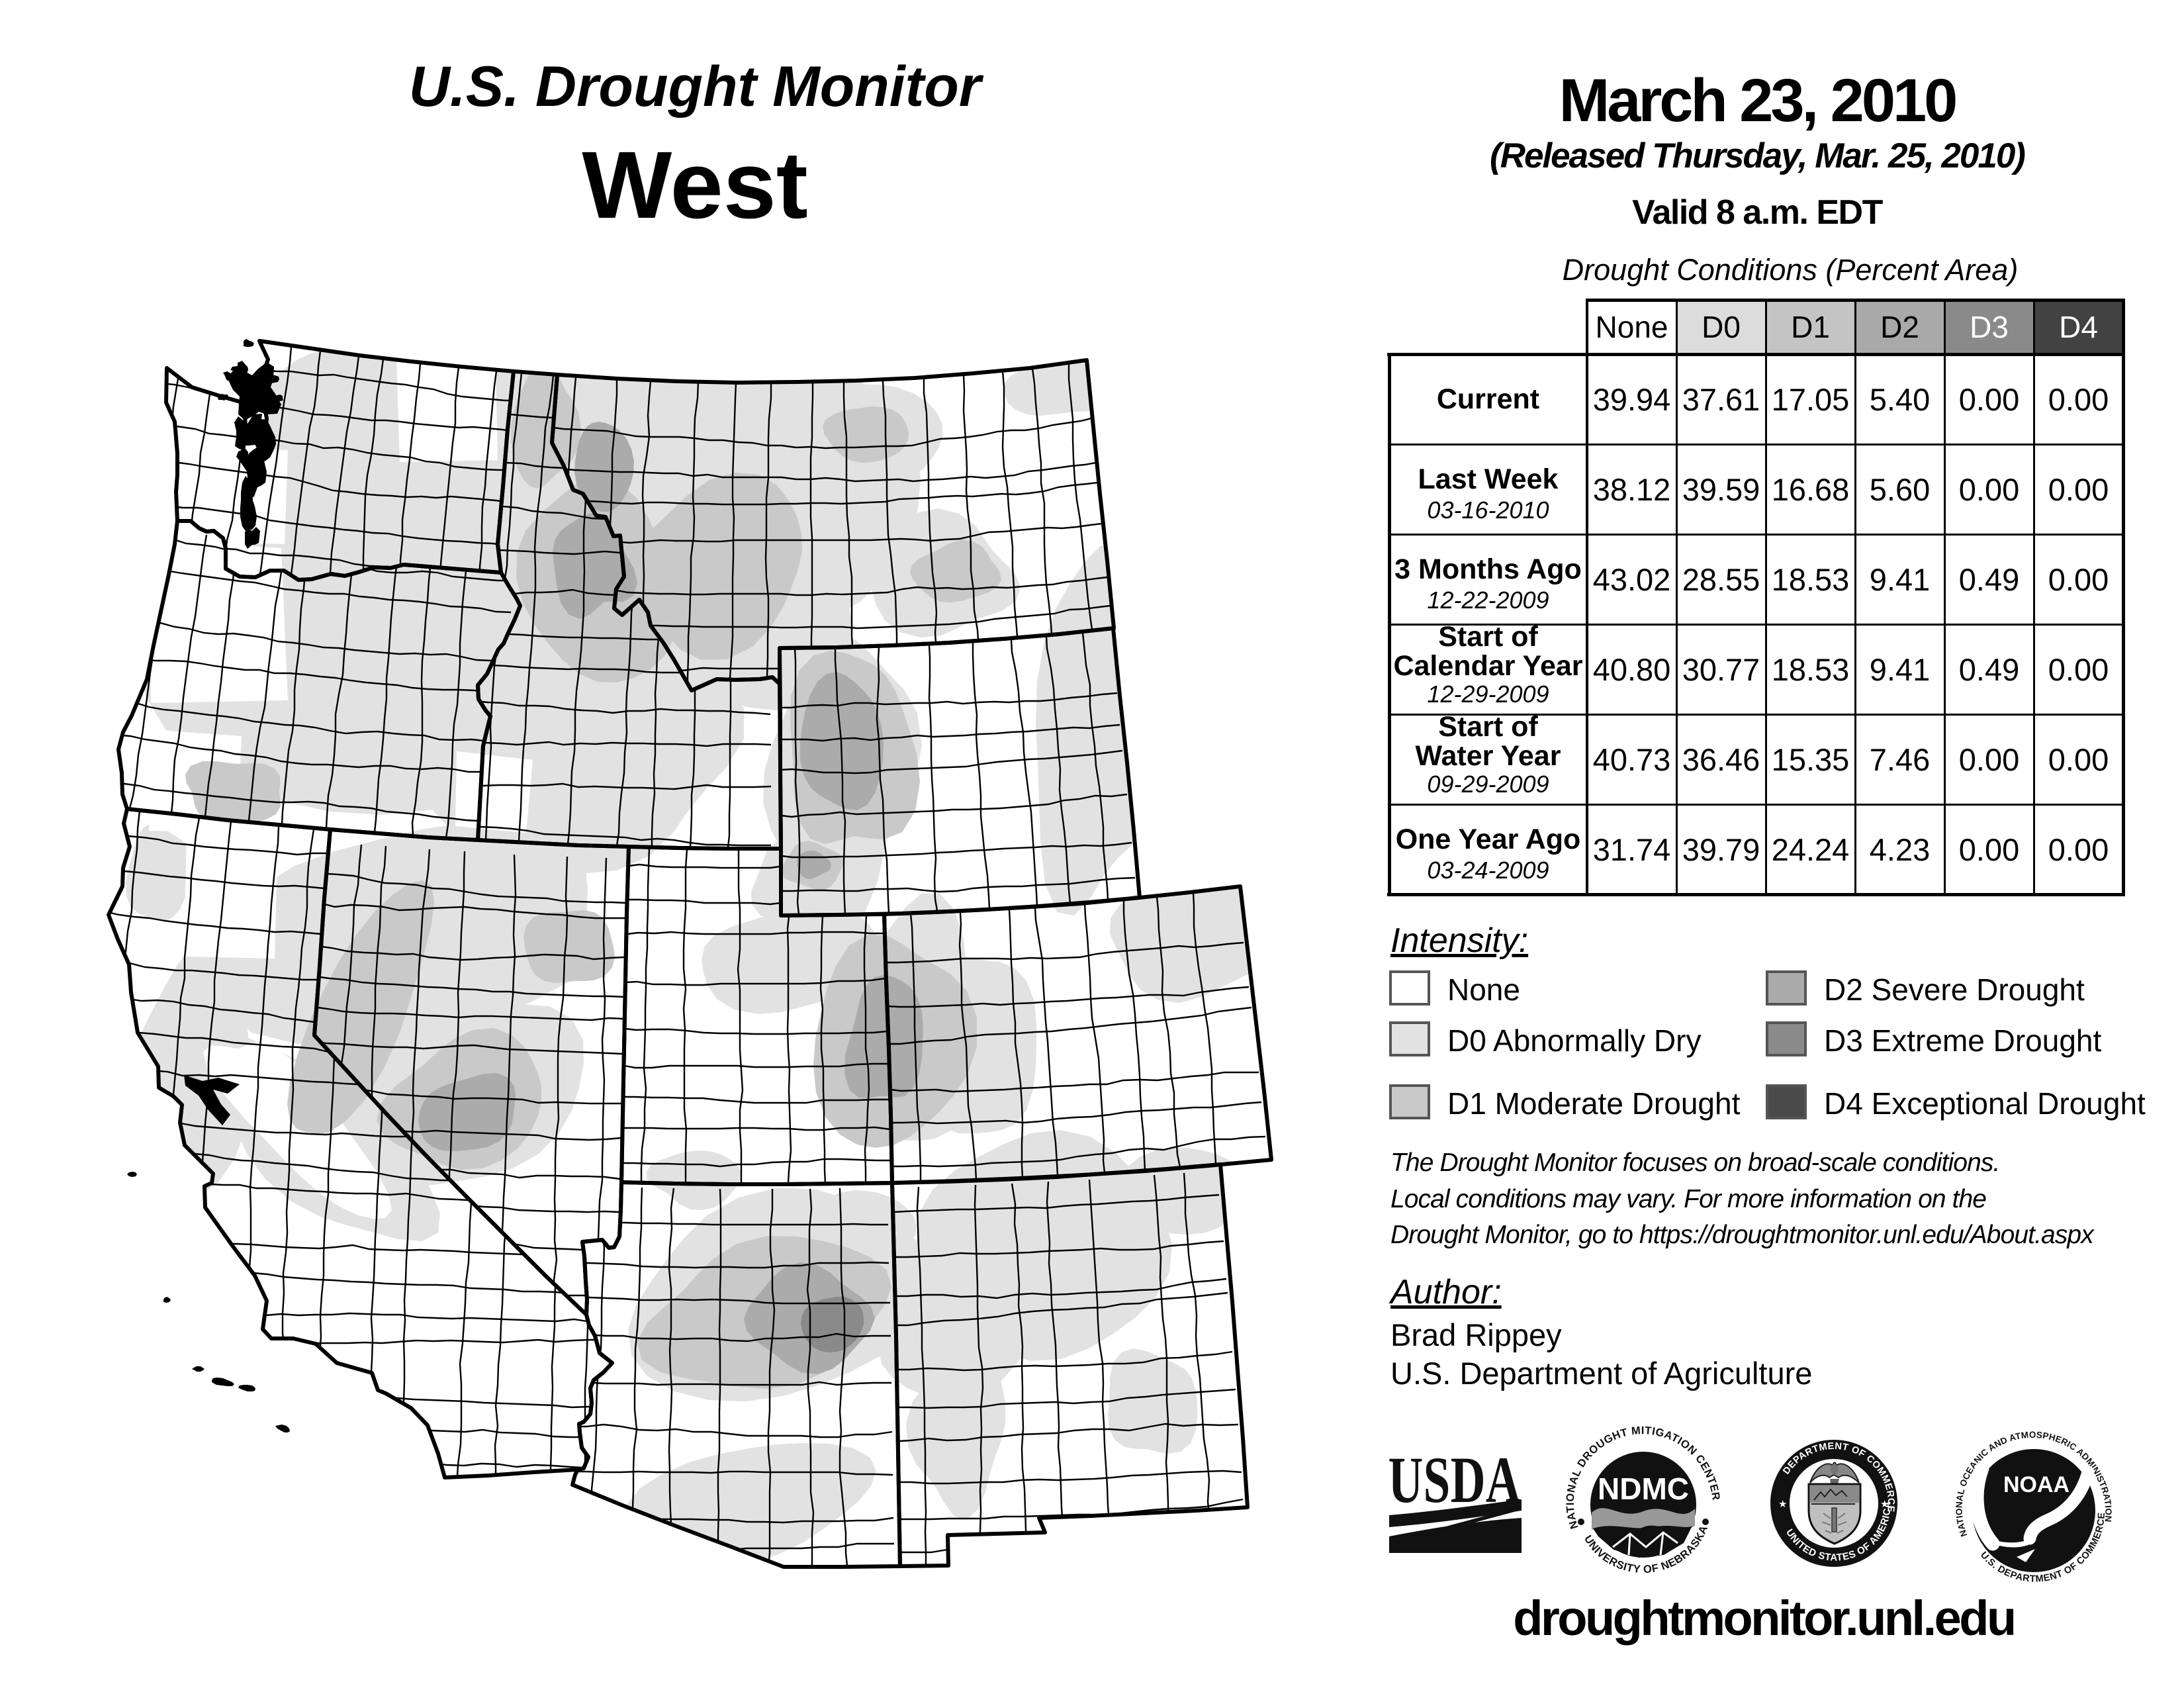 This screenshot has height=1688, width=2184. Describe the element at coordinates (1644, 1489) in the screenshot. I see `svg-text: NDMC` at that location.